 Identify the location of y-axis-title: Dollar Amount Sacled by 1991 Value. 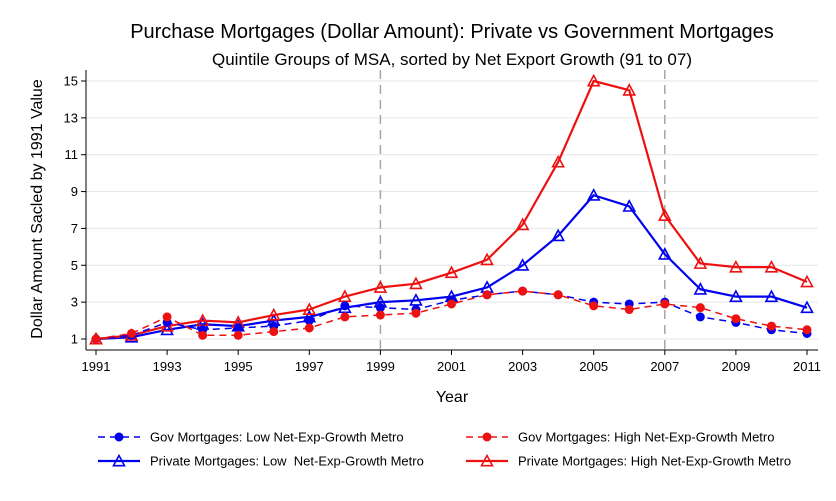
(37, 209).